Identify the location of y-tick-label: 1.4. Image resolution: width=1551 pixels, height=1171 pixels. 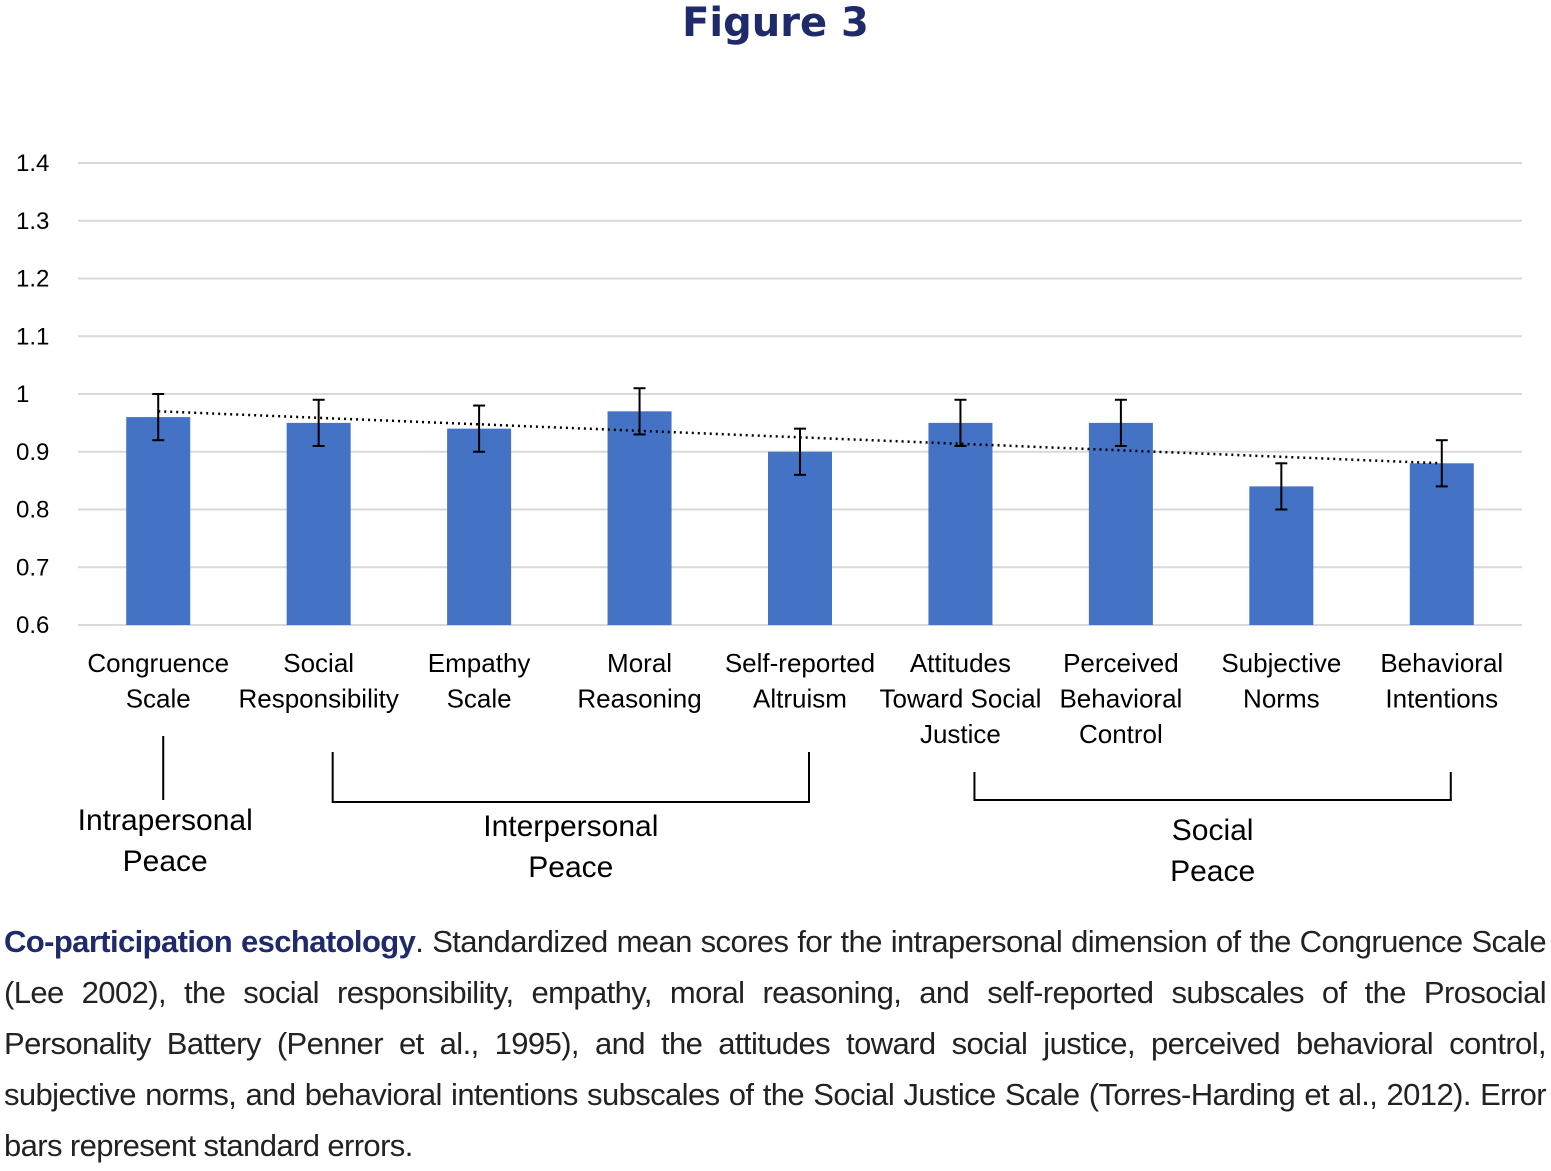
(32, 163).